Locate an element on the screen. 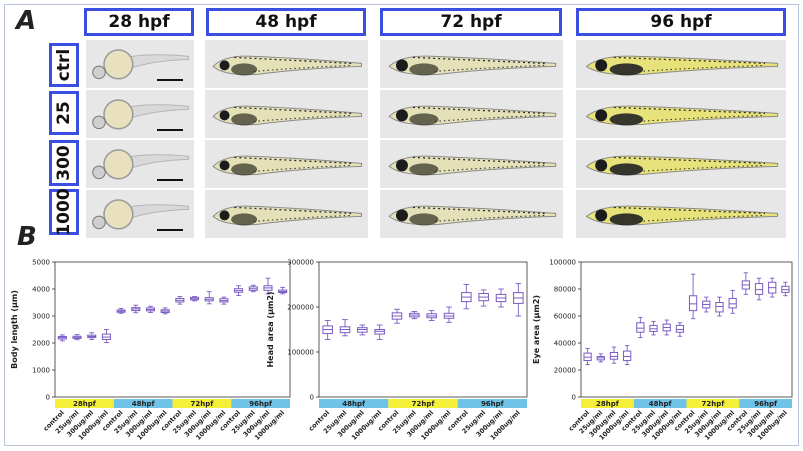  y-axis-label: Eye area (μm2) is located at coordinates (536, 329).